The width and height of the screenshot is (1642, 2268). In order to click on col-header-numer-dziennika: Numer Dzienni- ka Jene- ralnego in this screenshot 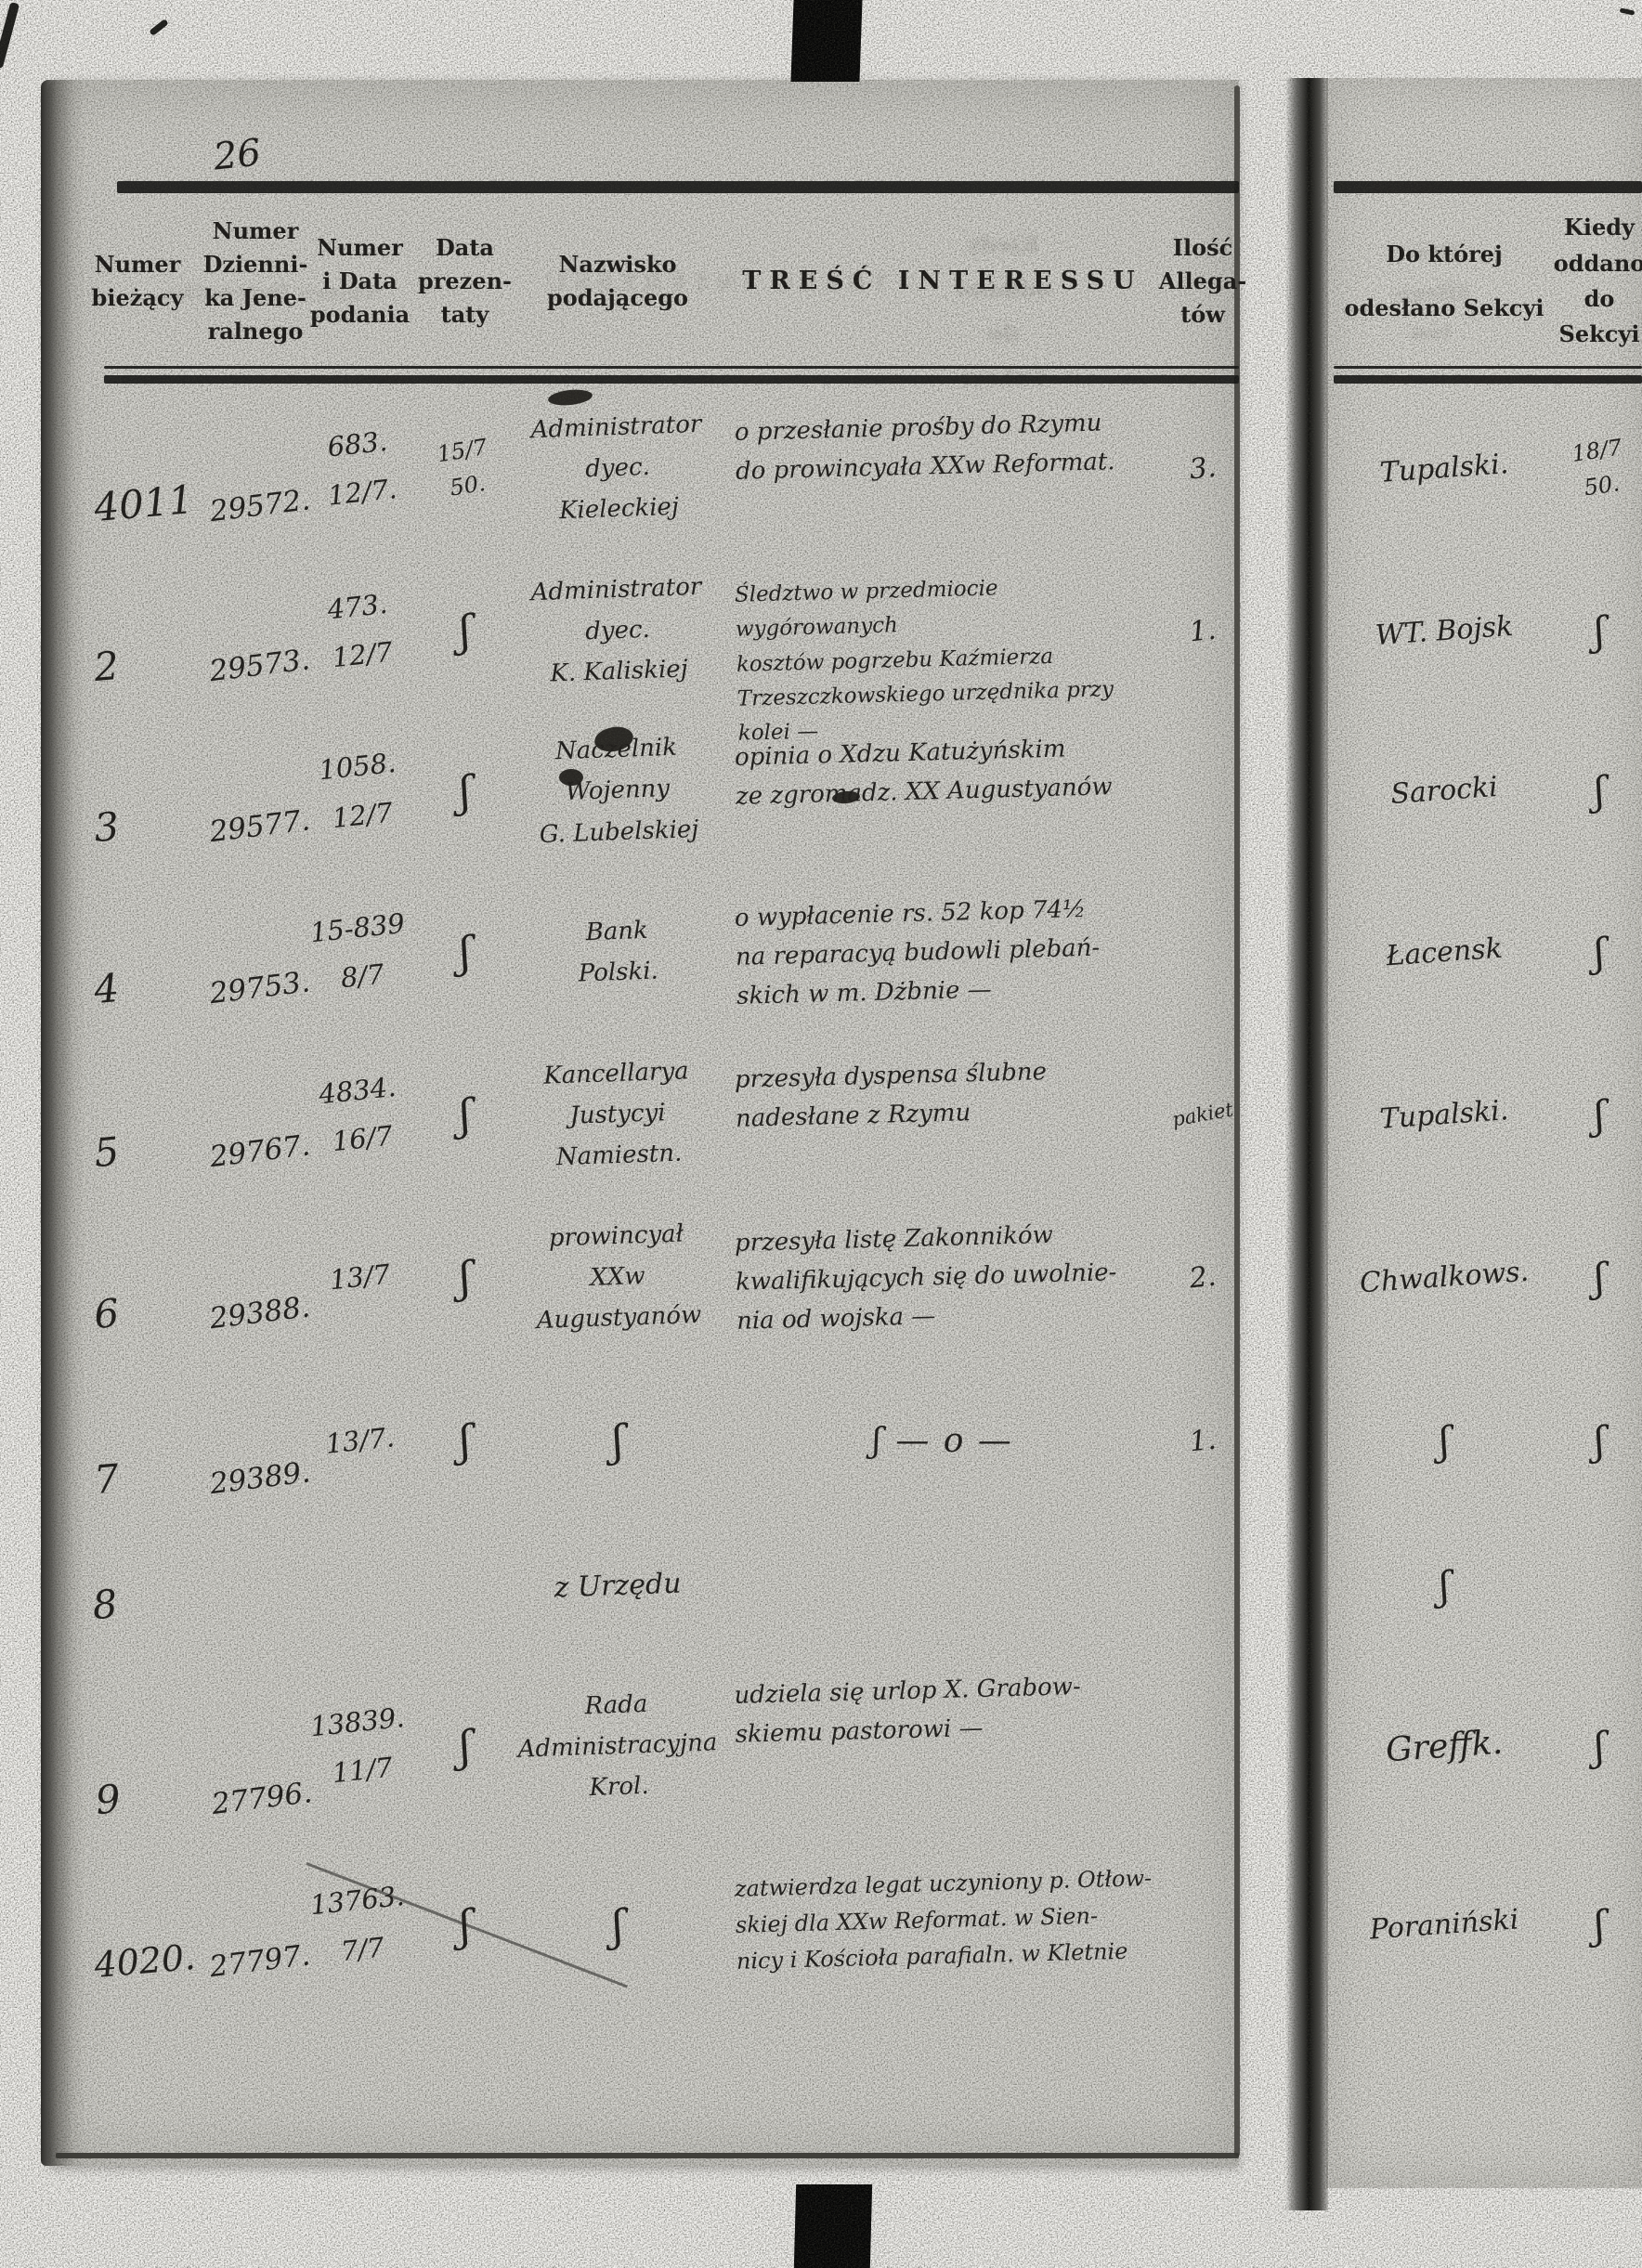, I will do `click(255, 281)`.